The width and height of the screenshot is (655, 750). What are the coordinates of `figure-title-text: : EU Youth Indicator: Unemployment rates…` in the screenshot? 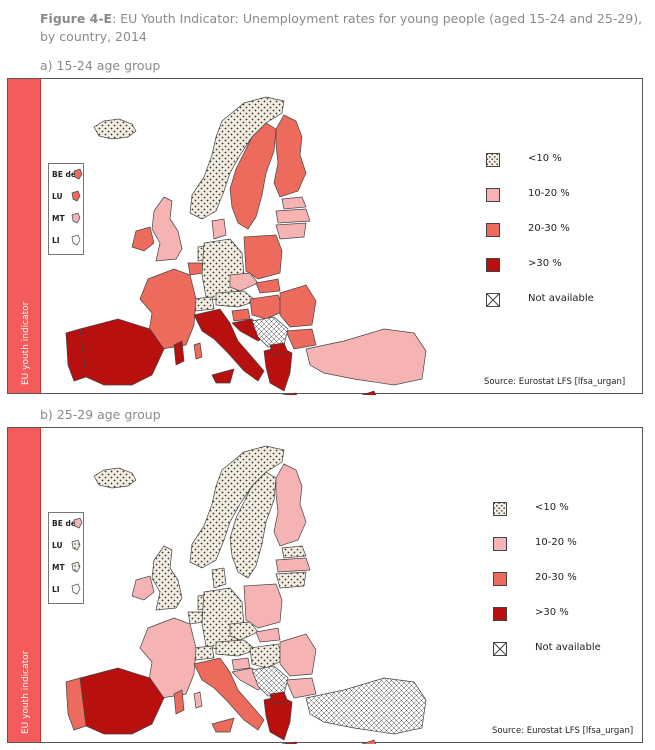 It's located at (341, 27).